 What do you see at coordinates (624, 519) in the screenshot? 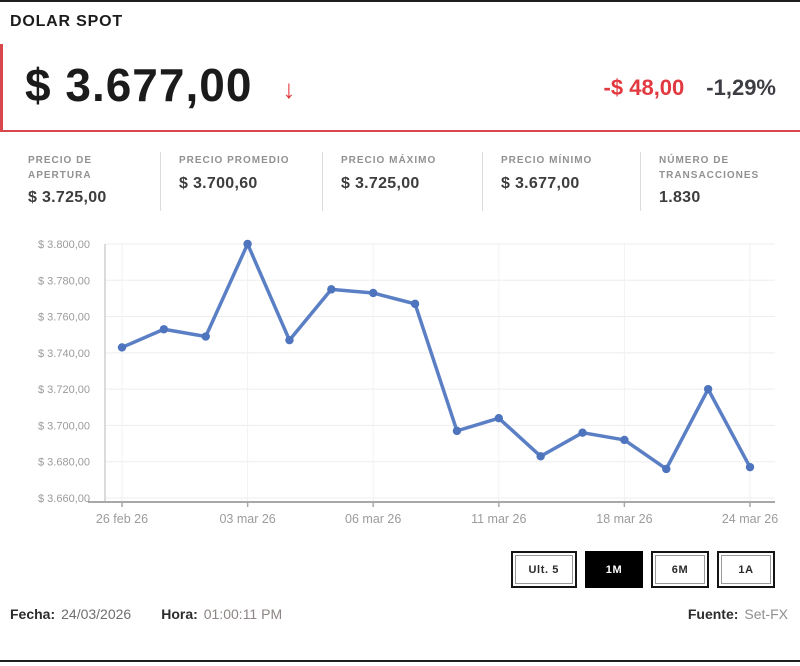
I see `x-tick-label: 18 mar 26` at bounding box center [624, 519].